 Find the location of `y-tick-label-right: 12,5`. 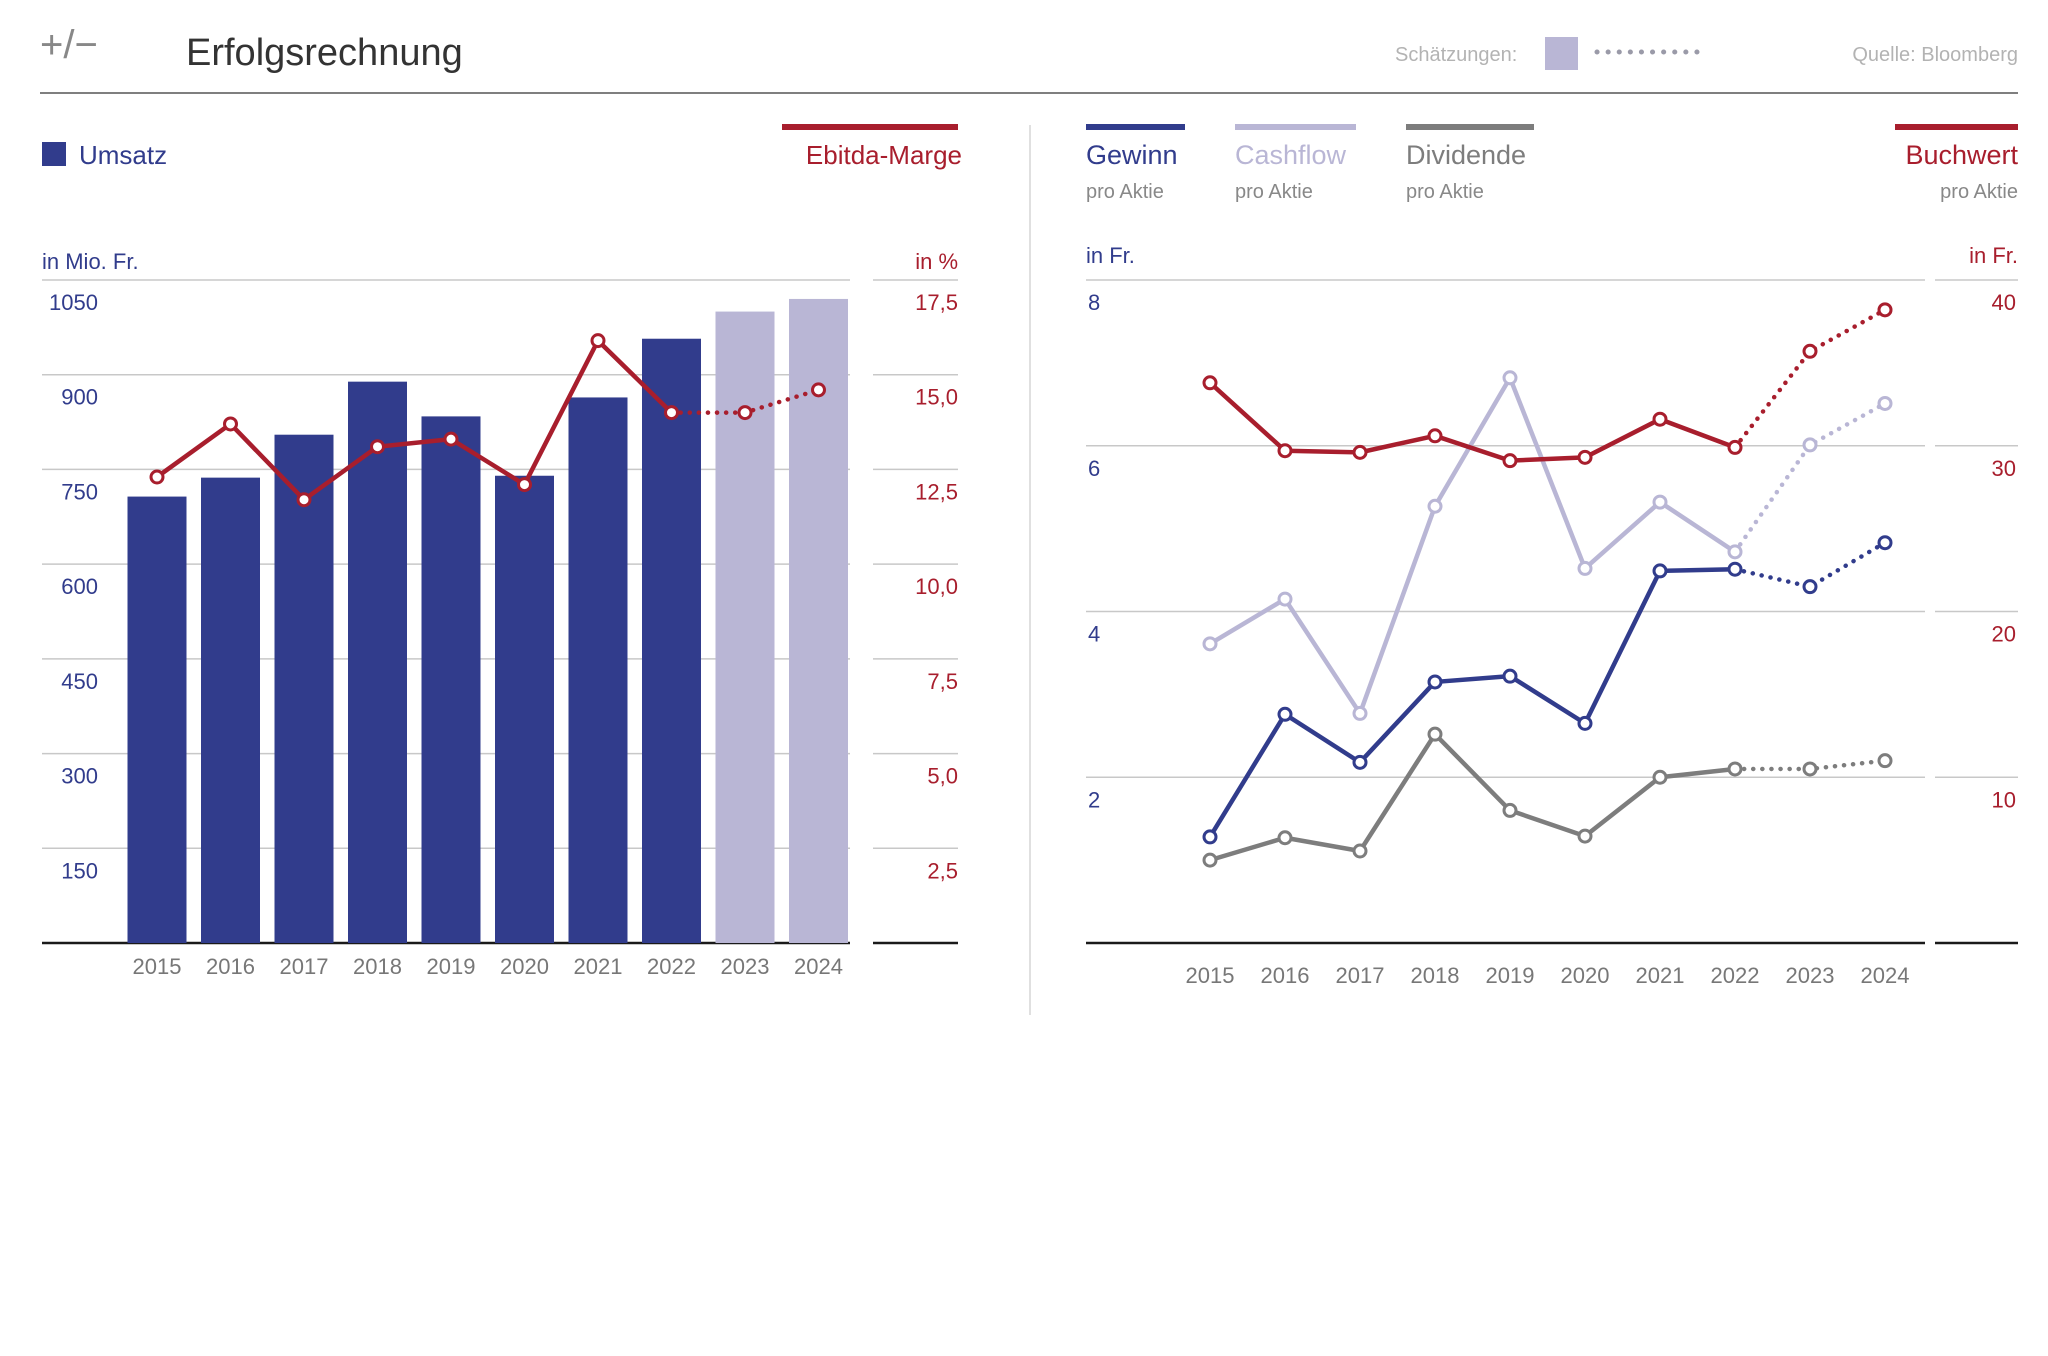

y-tick-label-right: 12,5 is located at coordinates (936, 491).